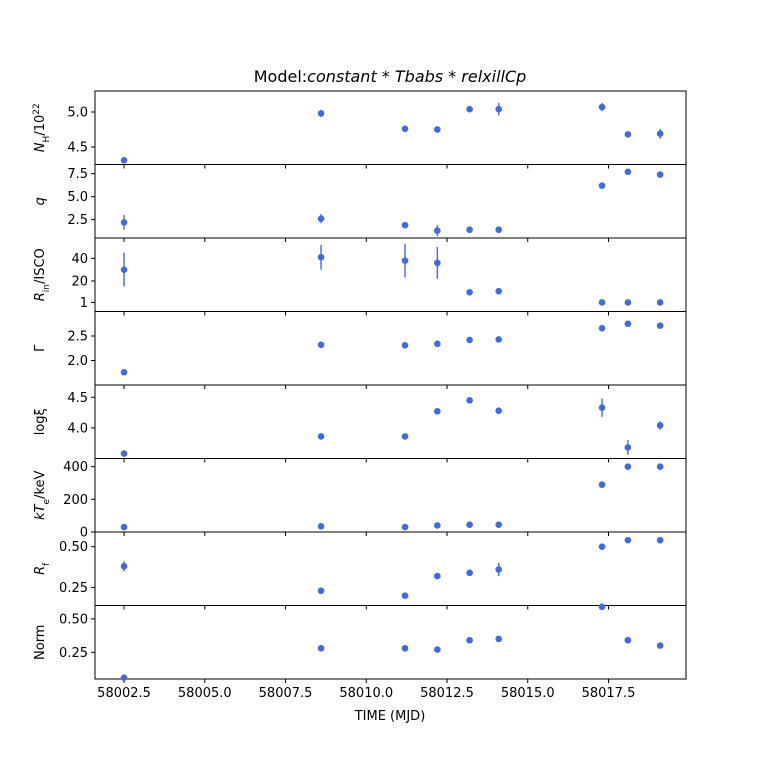 The height and width of the screenshot is (763, 763). What do you see at coordinates (286, 693) in the screenshot?
I see `x-tick-label: 58007.5` at bounding box center [286, 693].